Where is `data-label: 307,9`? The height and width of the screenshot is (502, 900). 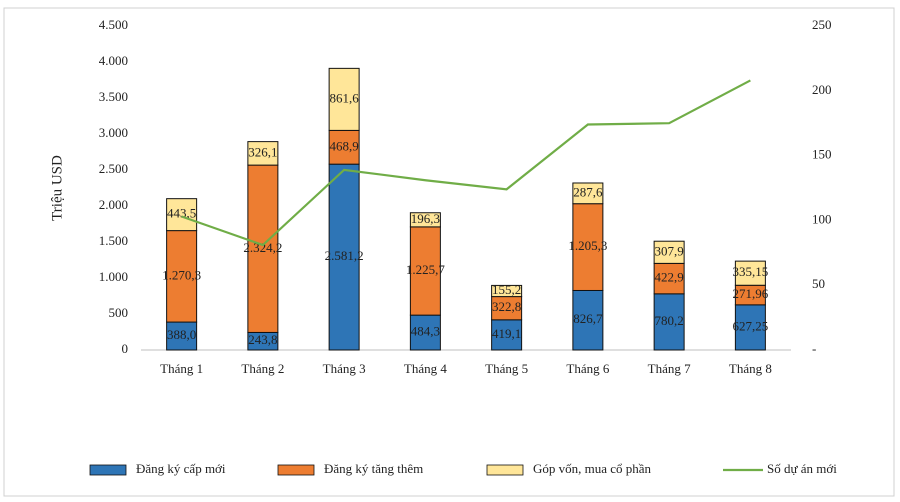
data-label: 307,9 is located at coordinates (669, 250).